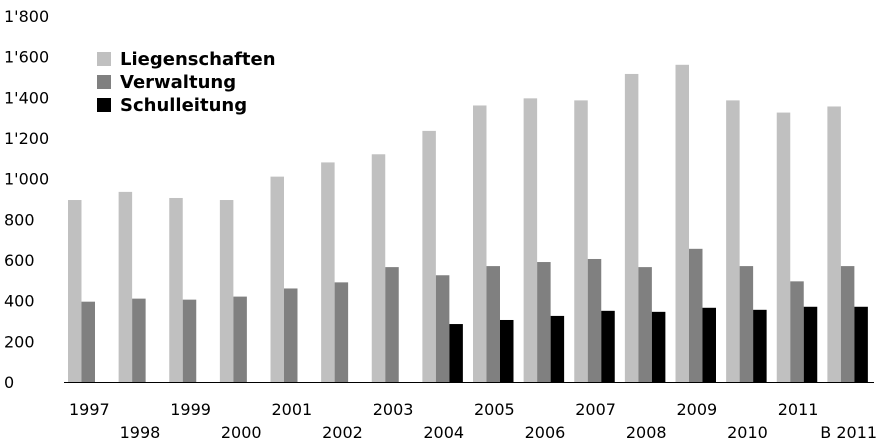  I want to click on bar-verwaltung-2003, so click(392, 324).